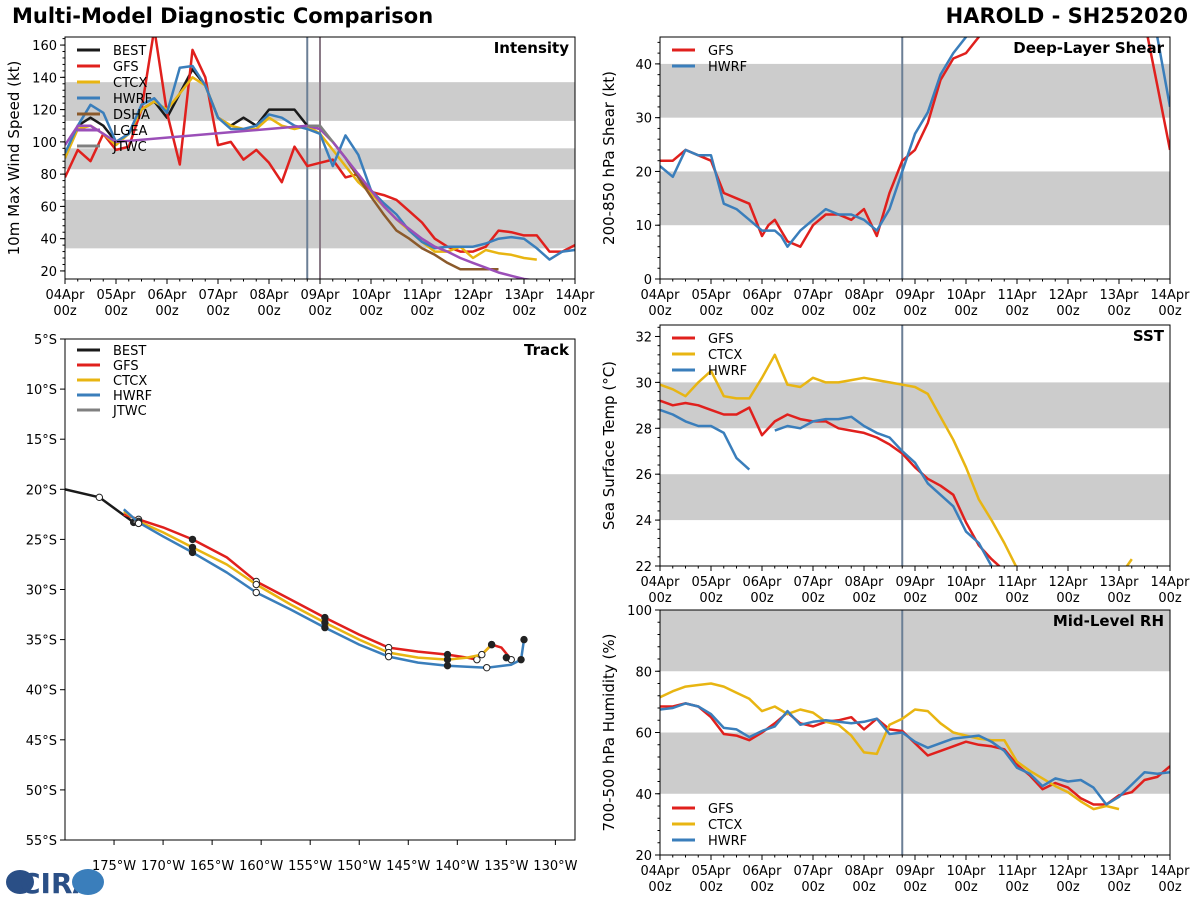  What do you see at coordinates (45, 340) in the screenshot?
I see `track-ytick-label: 5°S` at bounding box center [45, 340].